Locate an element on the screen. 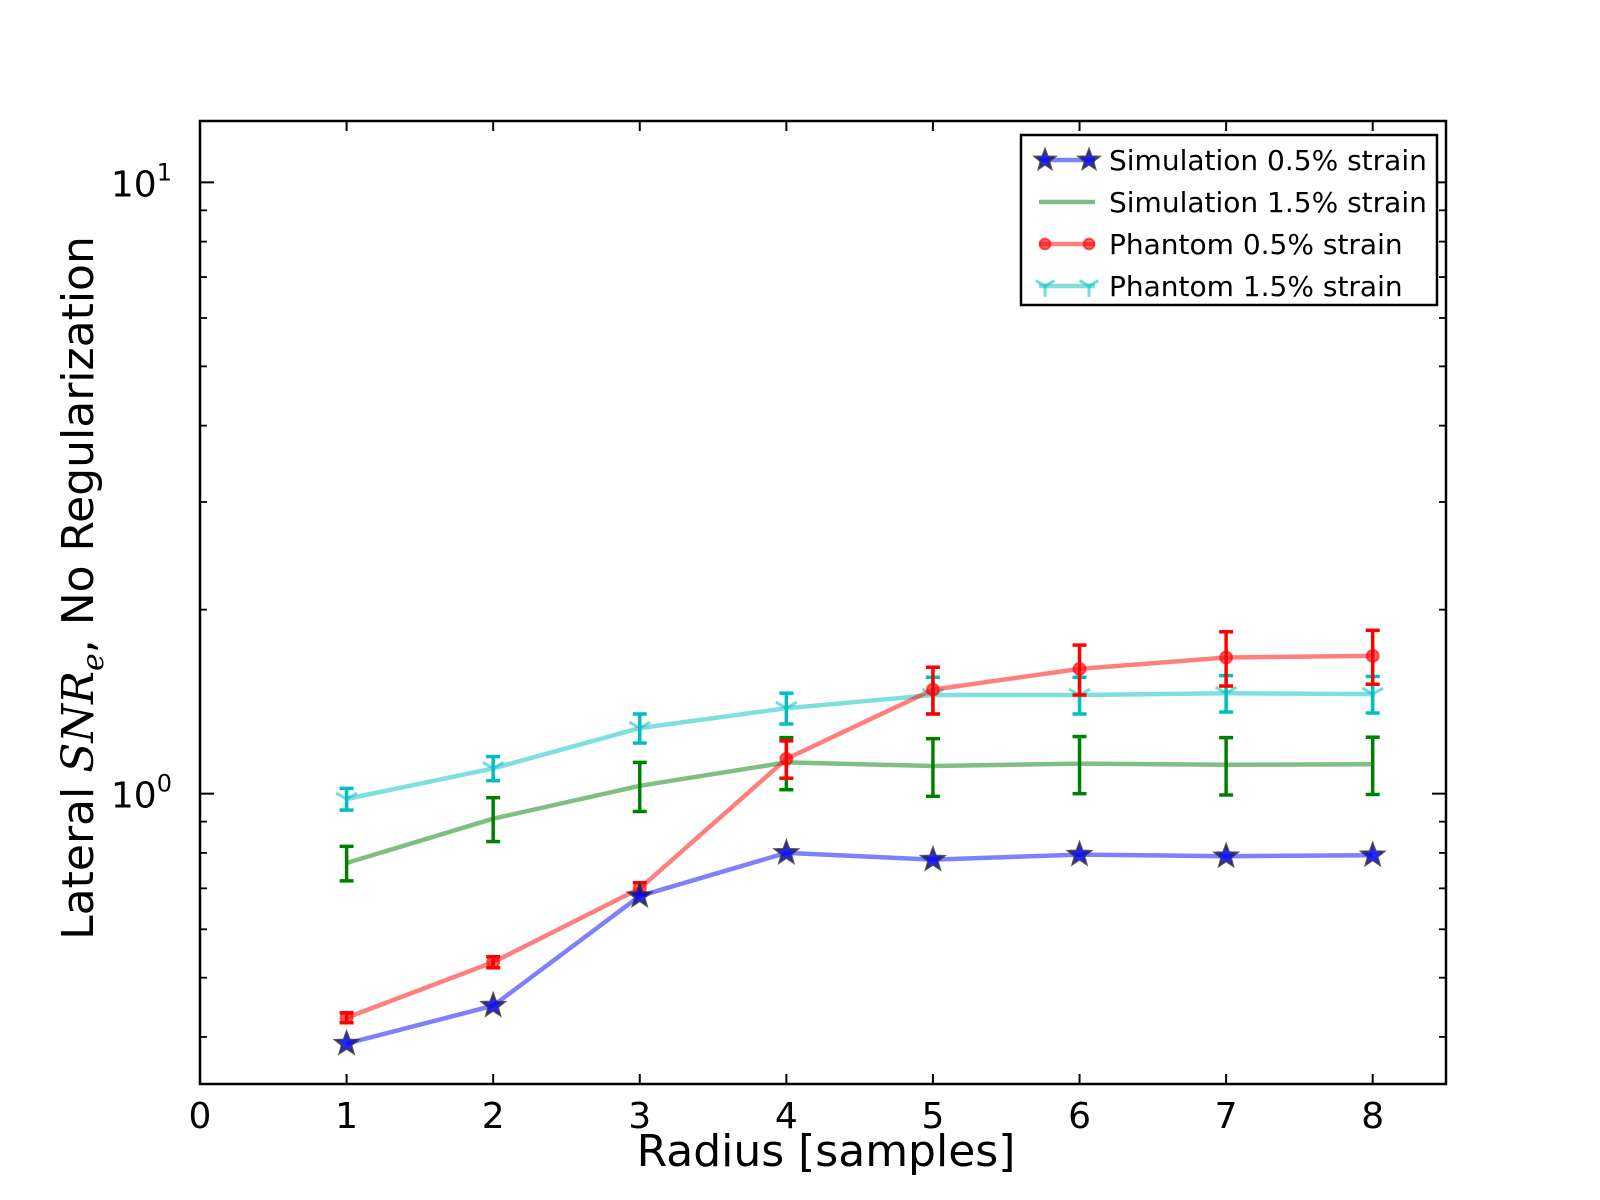 The height and width of the screenshot is (1200, 1600). series-simulation-0-5-strain is located at coordinates (859, 947).